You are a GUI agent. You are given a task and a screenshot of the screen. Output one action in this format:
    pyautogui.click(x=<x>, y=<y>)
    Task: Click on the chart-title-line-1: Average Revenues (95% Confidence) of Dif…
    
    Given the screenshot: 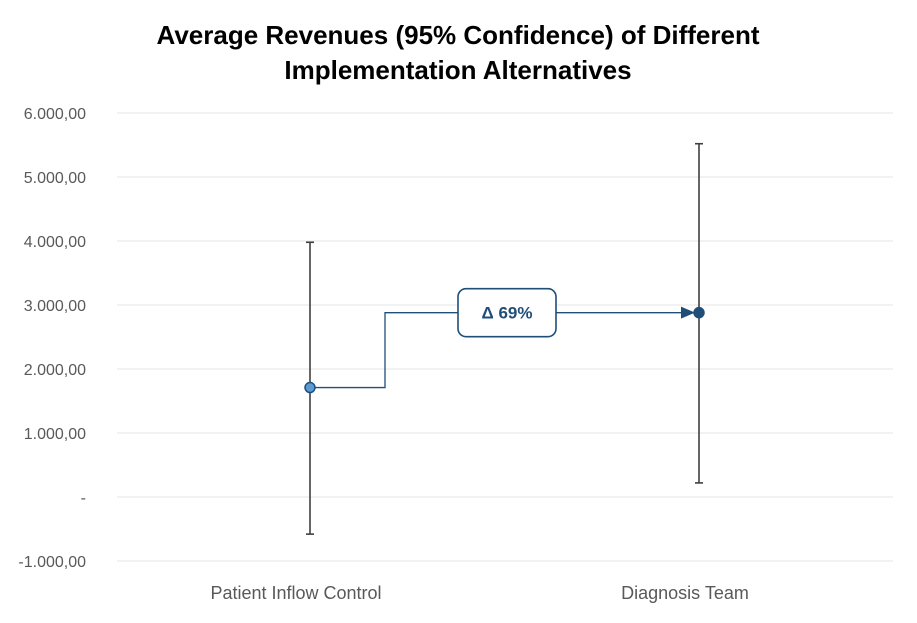 What is the action you would take?
    pyautogui.click(x=458, y=35)
    